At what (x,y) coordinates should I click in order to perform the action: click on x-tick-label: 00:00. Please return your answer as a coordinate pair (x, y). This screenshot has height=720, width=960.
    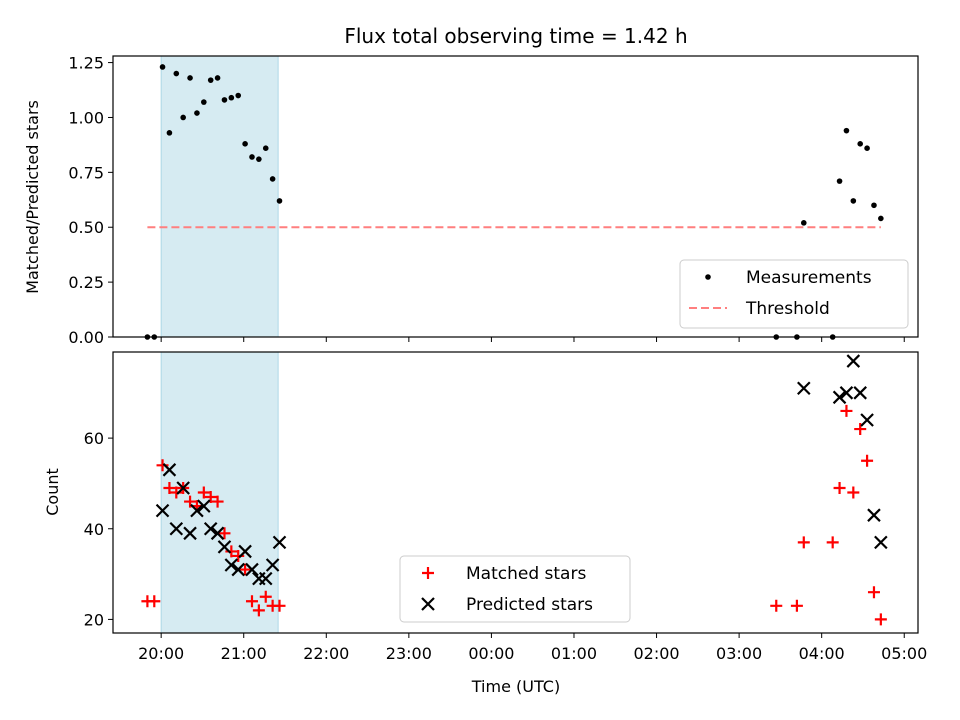
    Looking at the image, I should click on (491, 653).